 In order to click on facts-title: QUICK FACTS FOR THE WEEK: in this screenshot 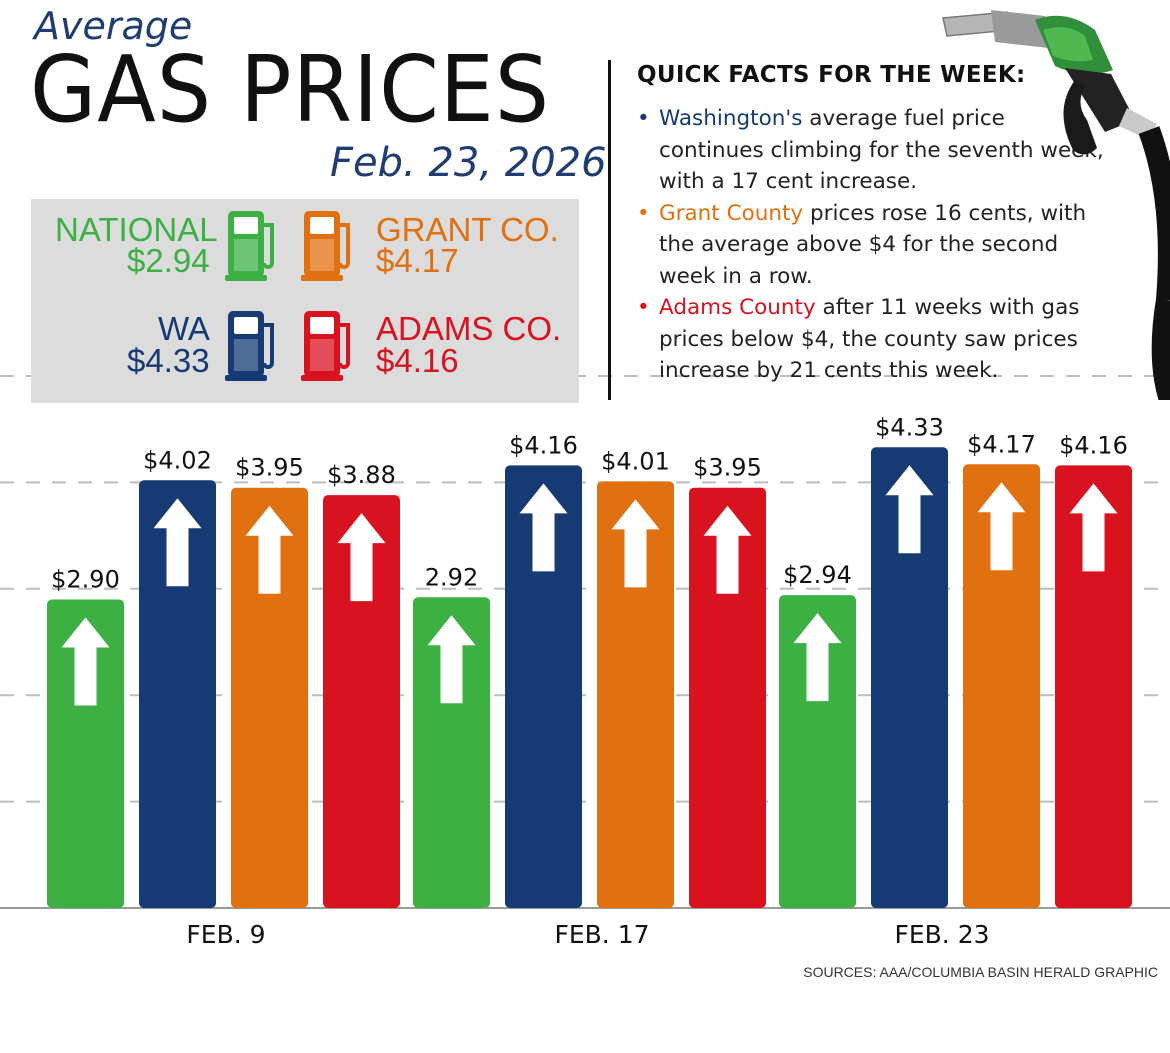, I will do `click(831, 75)`.